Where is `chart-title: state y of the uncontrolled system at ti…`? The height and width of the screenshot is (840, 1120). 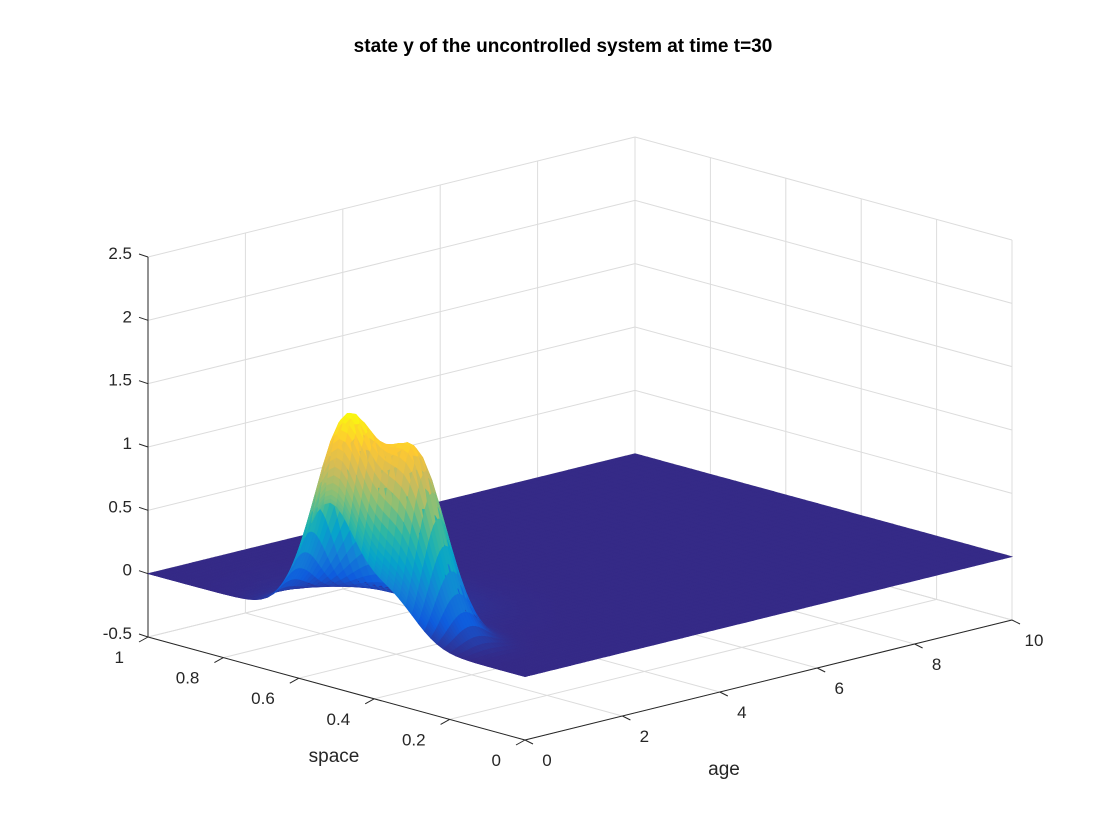
chart-title: state y of the uncontrolled system at ti… is located at coordinates (563, 46).